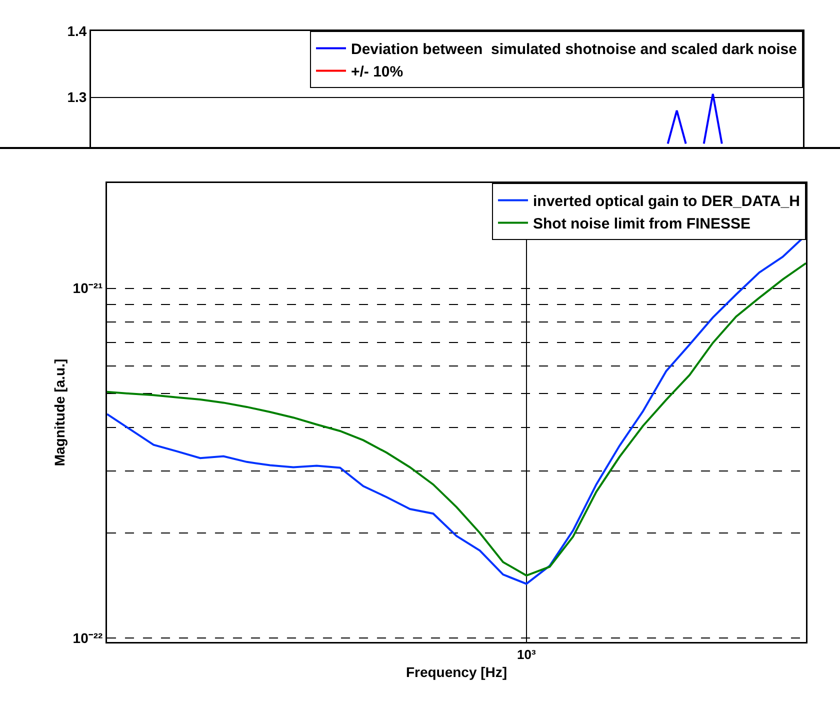 Image resolution: width=840 pixels, height=703 pixels. What do you see at coordinates (377, 72) in the screenshot?
I see `legend-label: +/- 10%` at bounding box center [377, 72].